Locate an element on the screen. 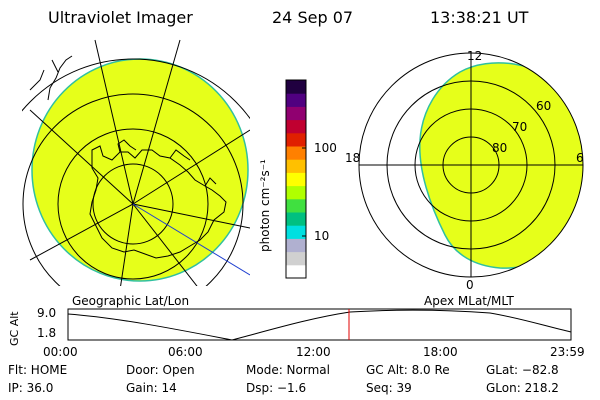 The width and height of the screenshot is (600, 400). terminator-line is located at coordinates (191, 239).